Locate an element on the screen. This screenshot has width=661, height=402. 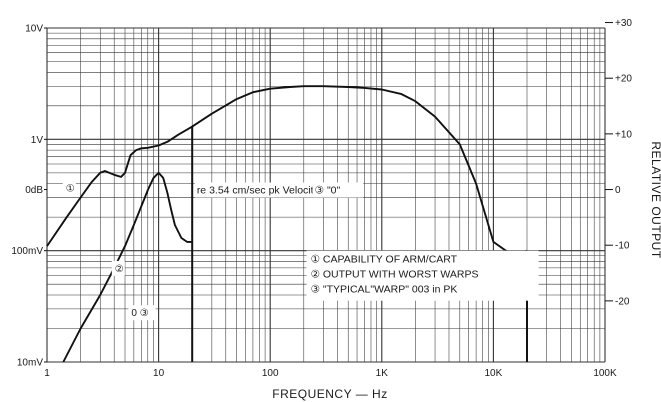
series-marker-label: ① is located at coordinates (70, 188).